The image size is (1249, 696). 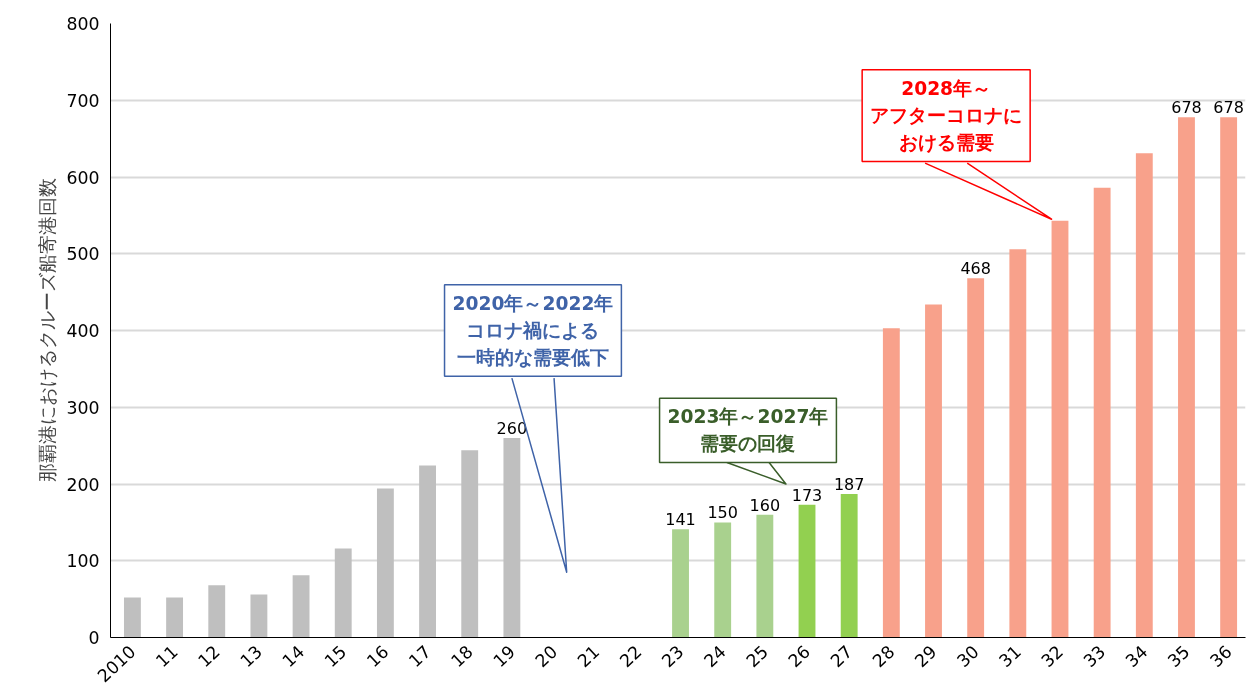 I want to click on x-tick-label: 33, so click(x=1094, y=656).